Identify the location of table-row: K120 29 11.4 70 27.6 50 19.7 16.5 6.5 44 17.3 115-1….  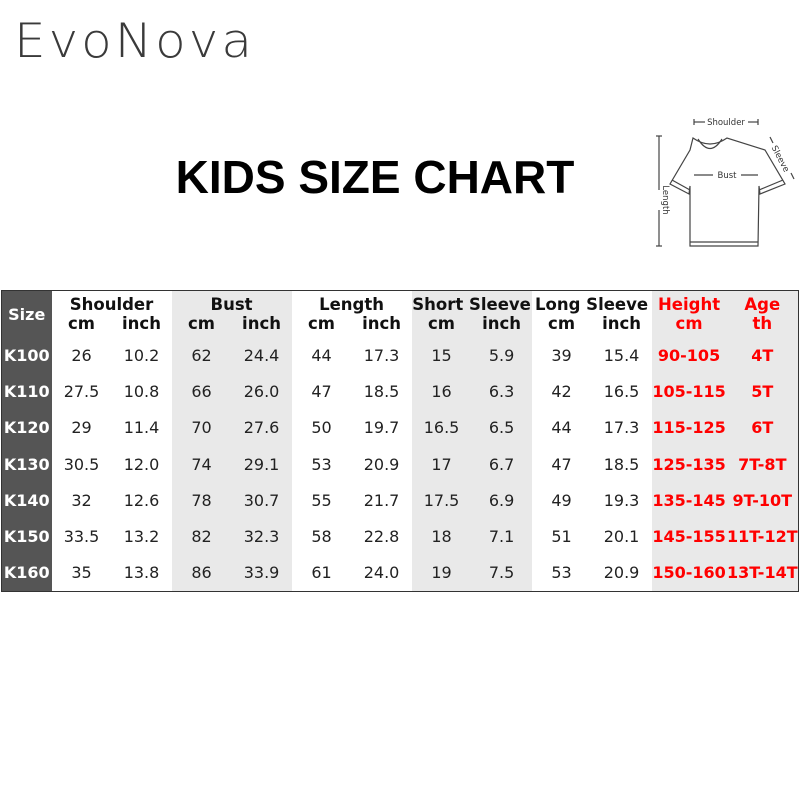
(400, 427).